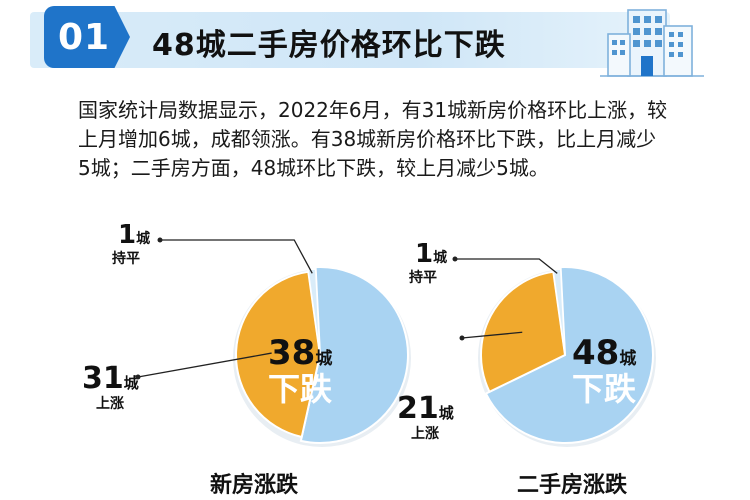 The image size is (750, 500). I want to click on rise-label-value: 21城, so click(425, 408).